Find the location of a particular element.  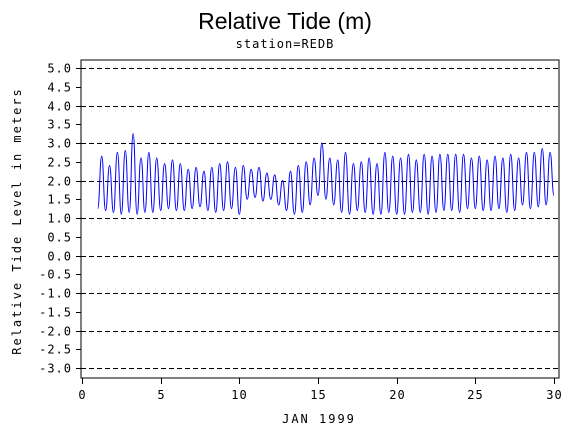

y-tick-label: -3.0 is located at coordinates (55, 369).